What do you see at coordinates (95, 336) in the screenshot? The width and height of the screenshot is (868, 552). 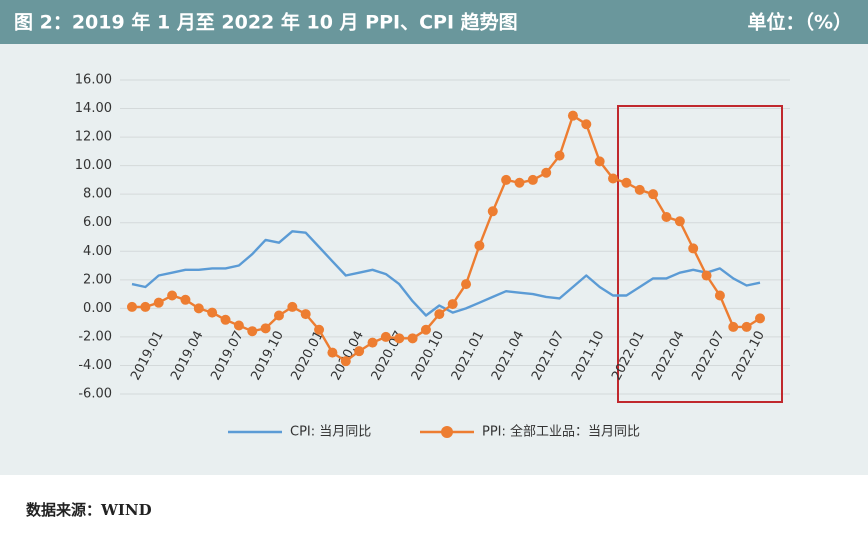 I see `y-tick-label: -2.00` at bounding box center [95, 336].